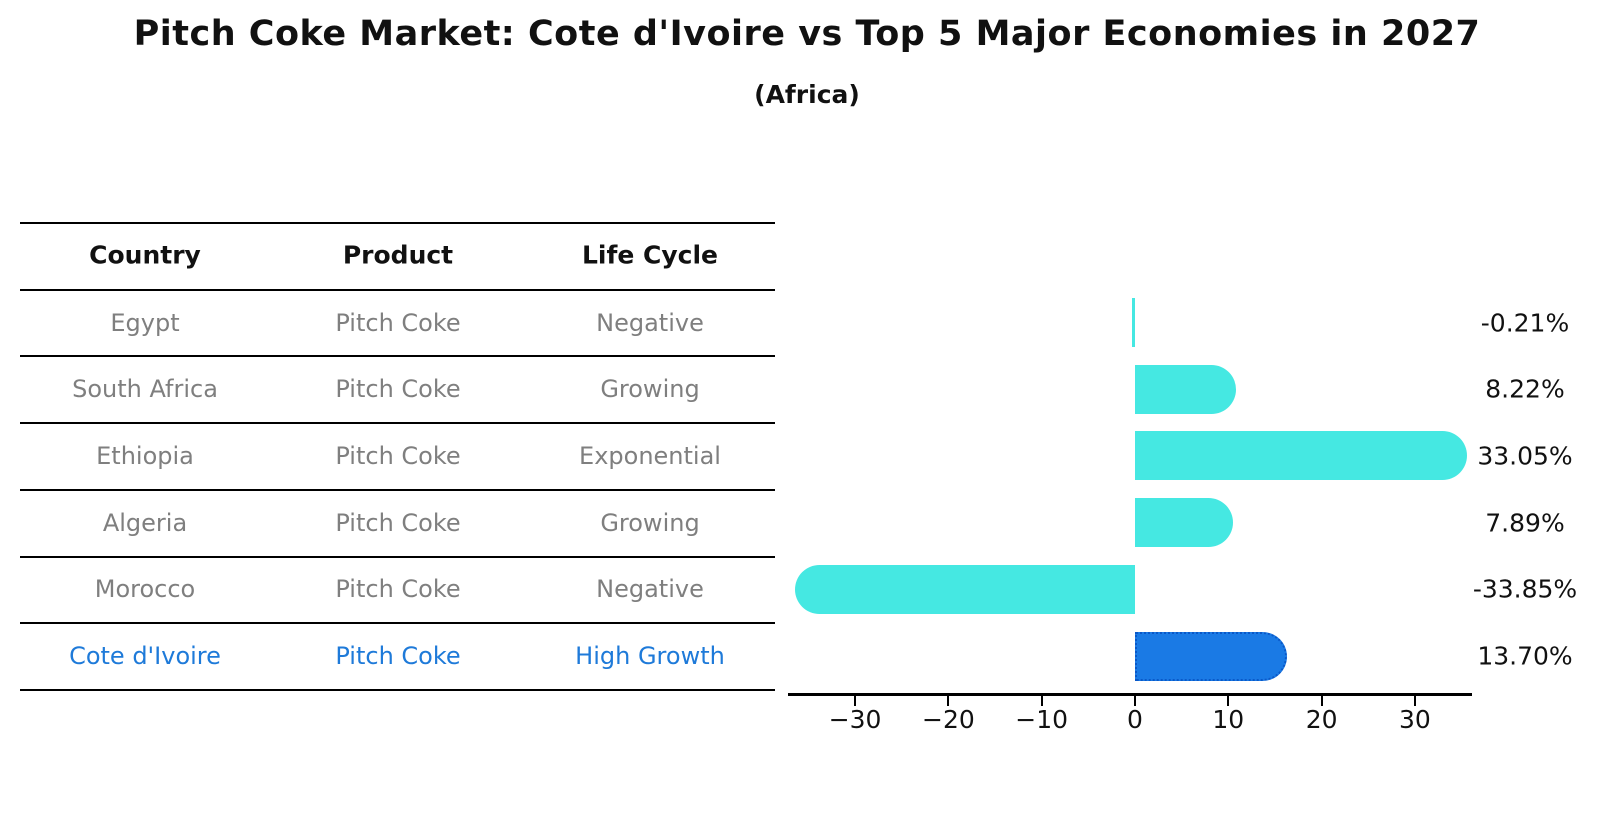 Image resolution: width=1614 pixels, height=823 pixels. Describe the element at coordinates (145, 322) in the screenshot. I see `table-cell: Egypt` at that location.